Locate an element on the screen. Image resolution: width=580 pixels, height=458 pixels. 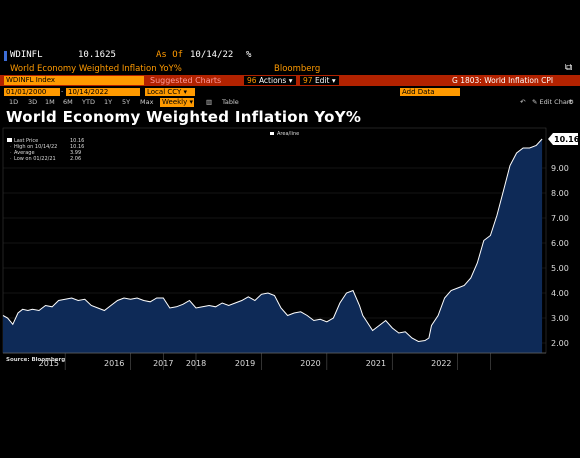
security-field: WDINFL Index is located at coordinates (74, 80).